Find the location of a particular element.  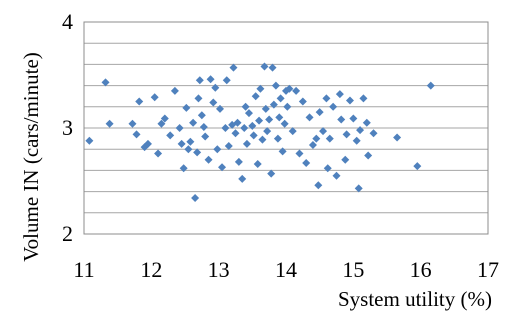

x-tick-label: 16 is located at coordinates (421, 269).